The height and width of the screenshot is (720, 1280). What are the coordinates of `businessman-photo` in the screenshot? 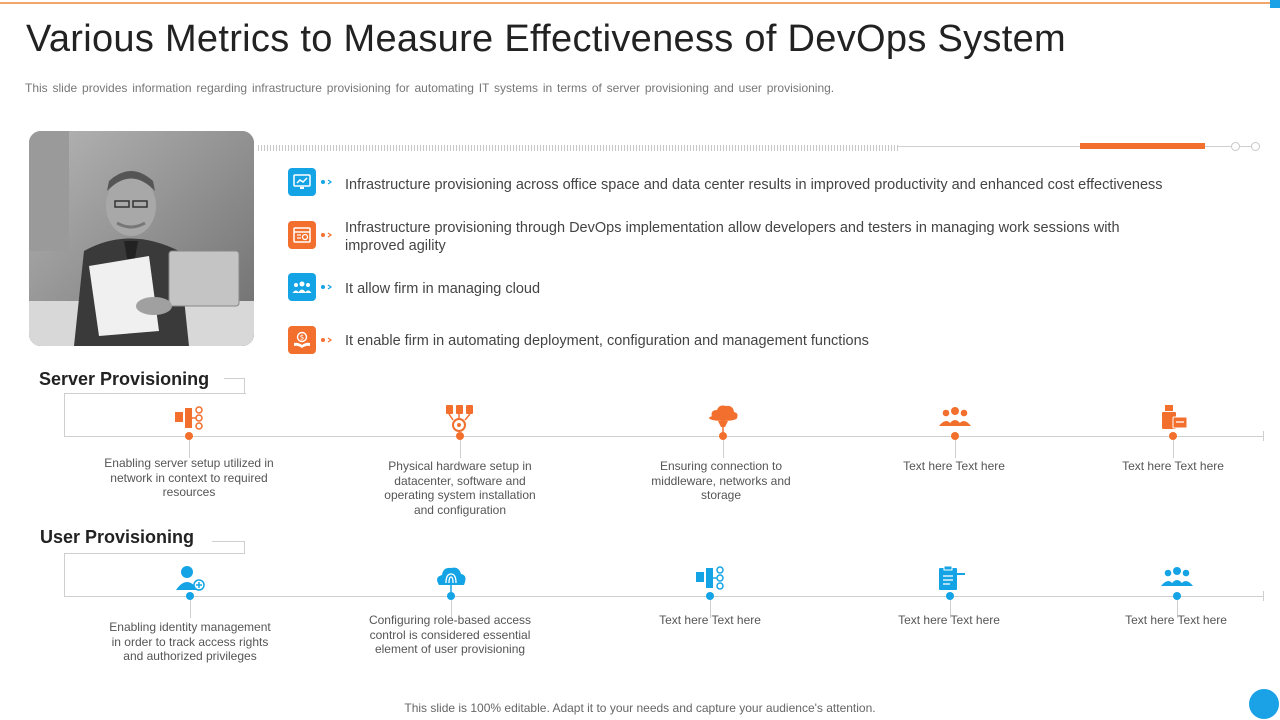 It's located at (141, 238).